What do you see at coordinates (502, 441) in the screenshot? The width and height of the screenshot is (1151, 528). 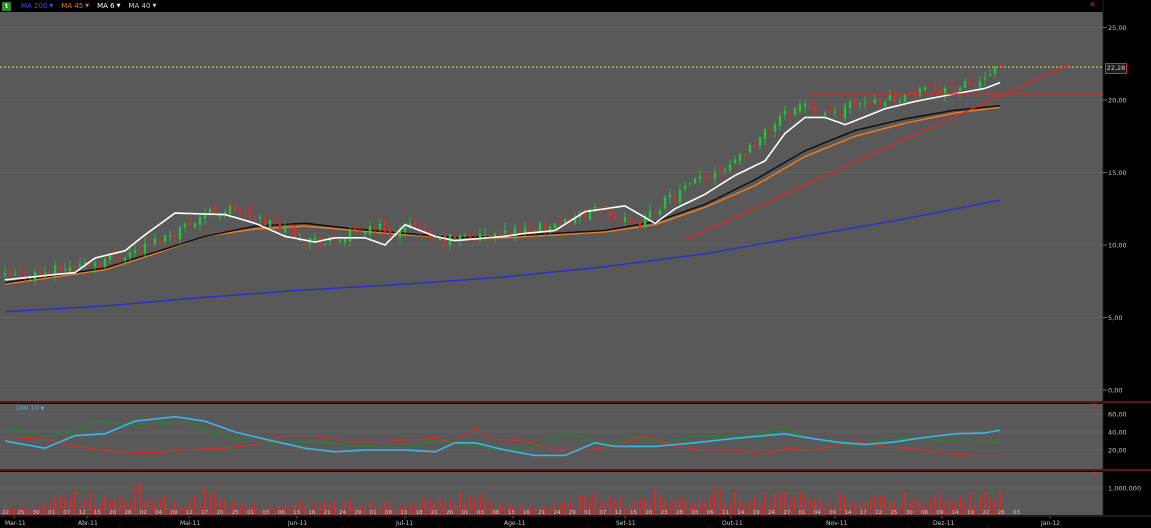 I see `dmi-minus-series` at bounding box center [502, 441].